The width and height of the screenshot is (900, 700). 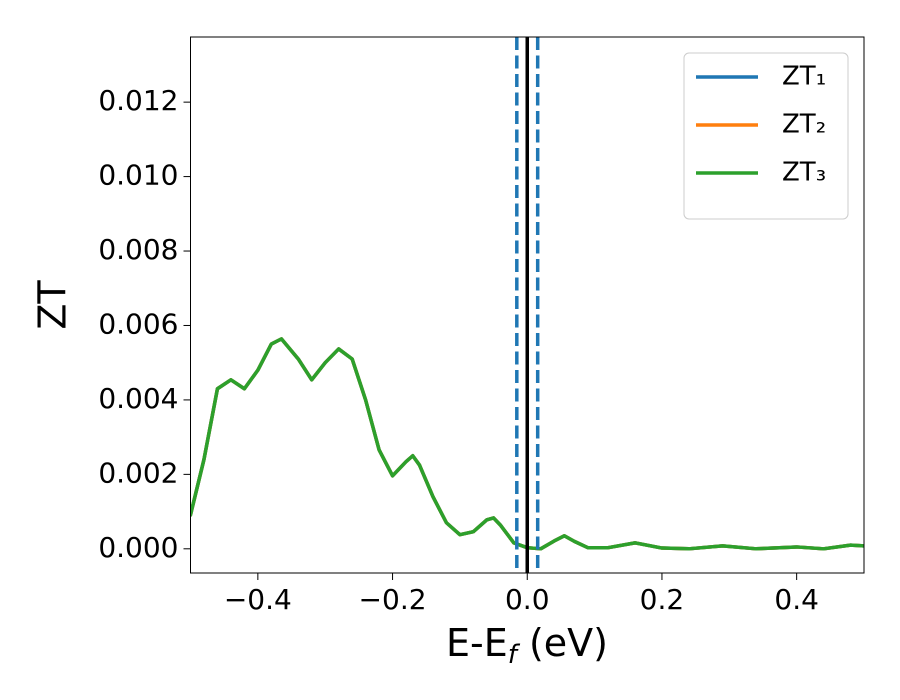 What do you see at coordinates (393, 599) in the screenshot?
I see `x-tick-label: −0.2` at bounding box center [393, 599].